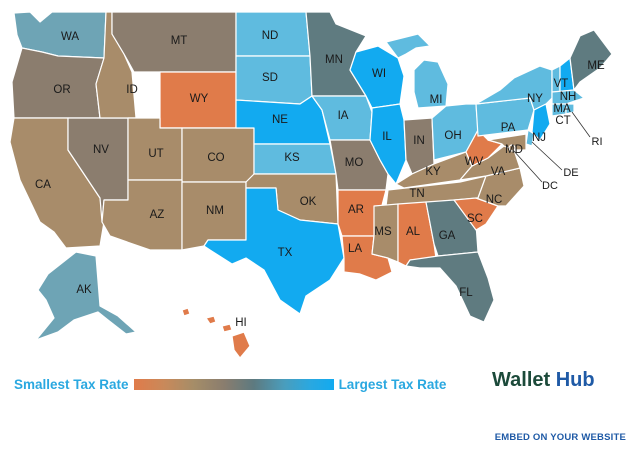  What do you see at coordinates (550, 186) in the screenshot?
I see `label-DC: DC` at bounding box center [550, 186].